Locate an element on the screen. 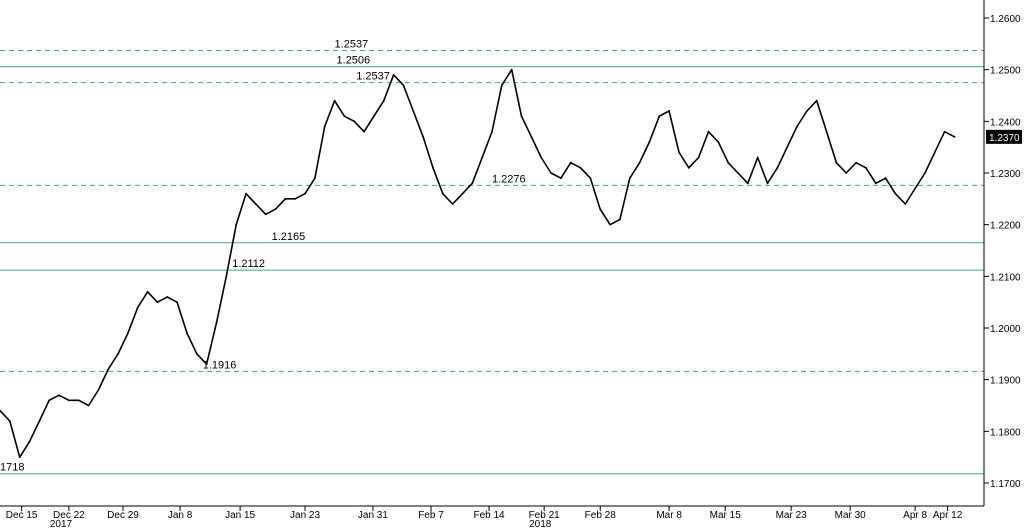 The width and height of the screenshot is (1024, 528). y-tick-label-6: 1.2000 is located at coordinates (1005, 329).